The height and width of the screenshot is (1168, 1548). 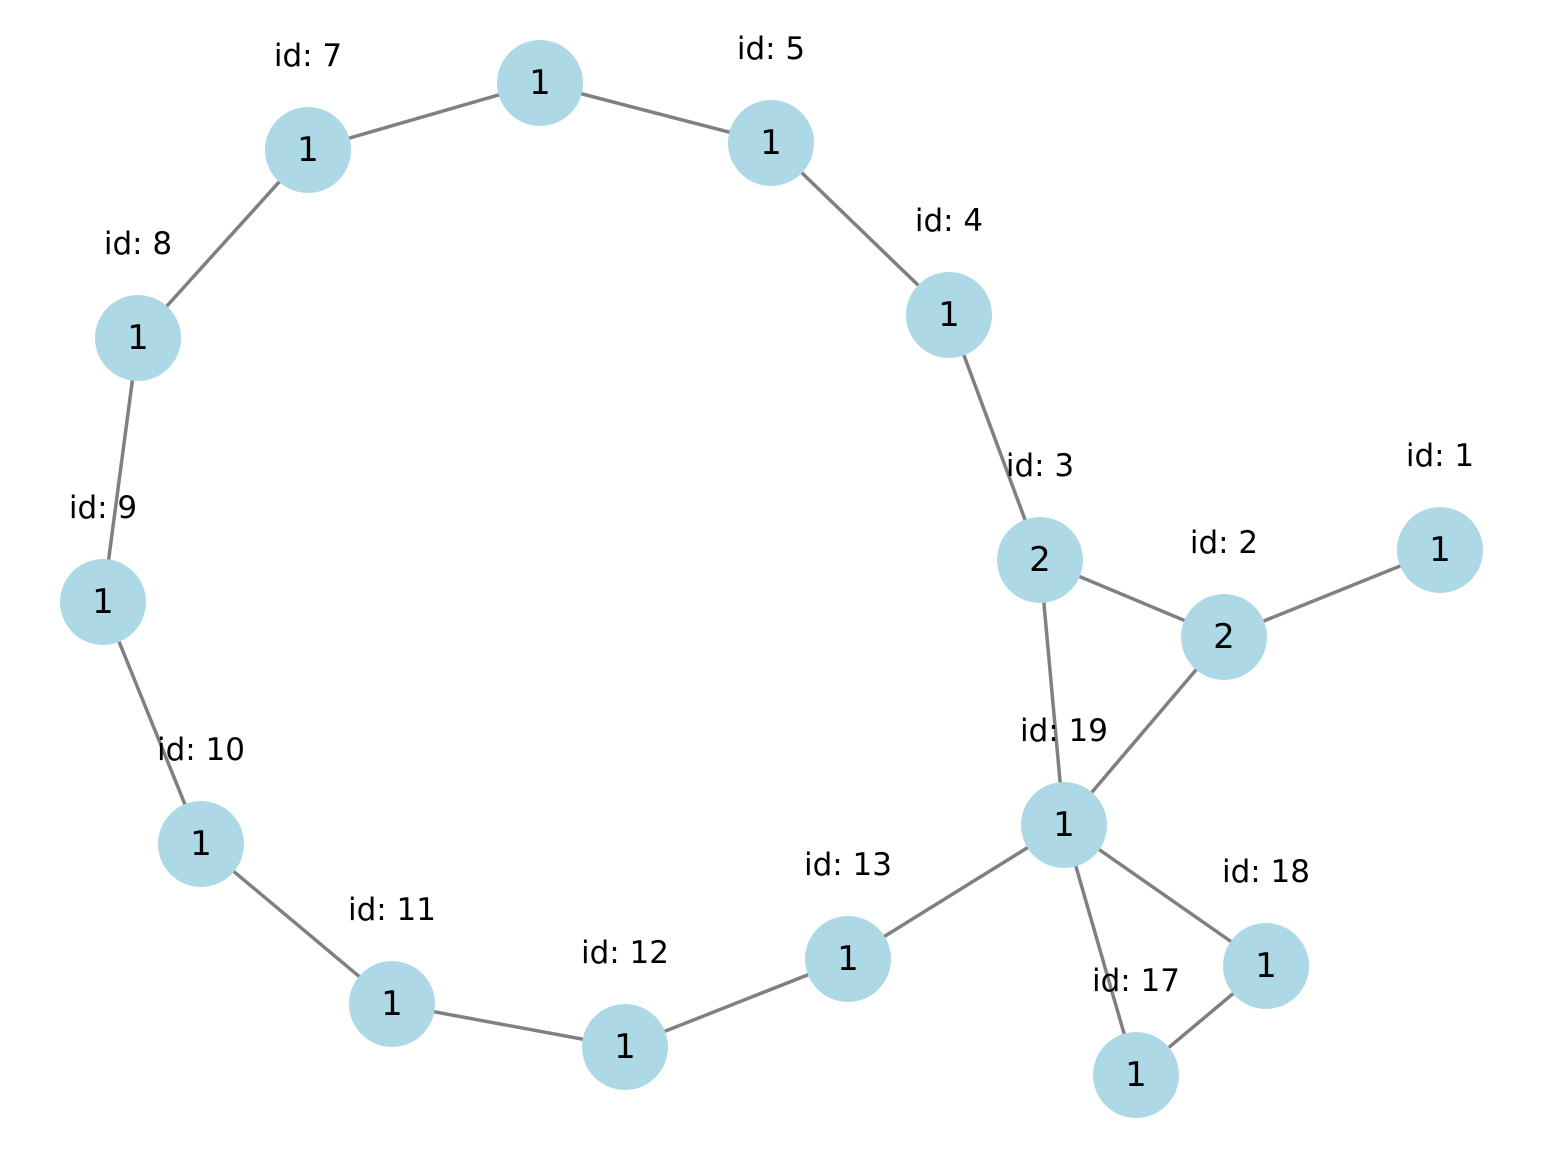 I want to click on graph-node-n7: 1 id: 7, so click(x=308, y=115).